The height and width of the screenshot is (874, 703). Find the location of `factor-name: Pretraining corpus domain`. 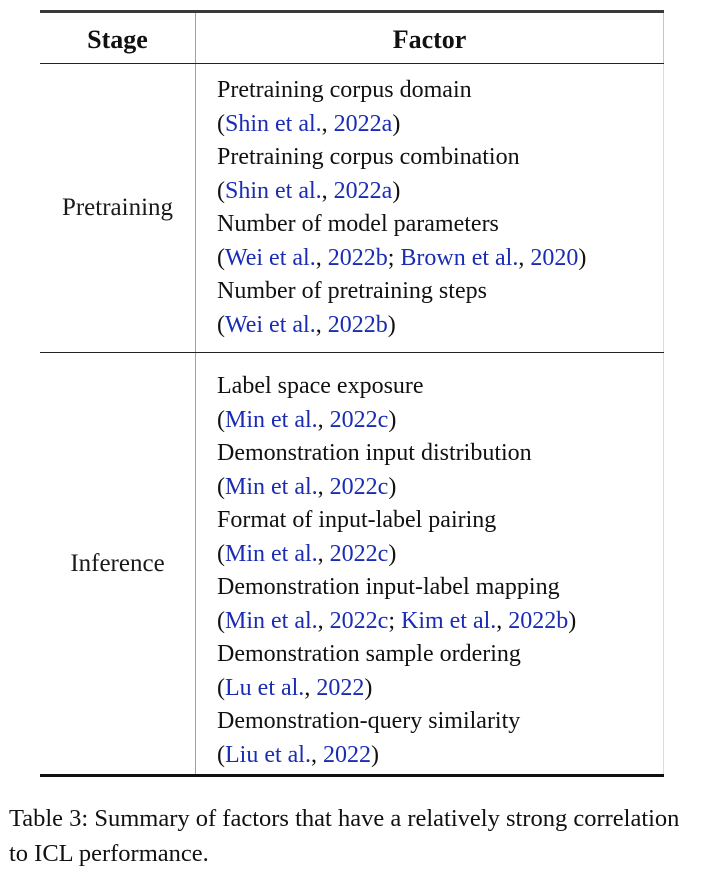

factor-name: Pretraining corpus domain is located at coordinates (344, 90).